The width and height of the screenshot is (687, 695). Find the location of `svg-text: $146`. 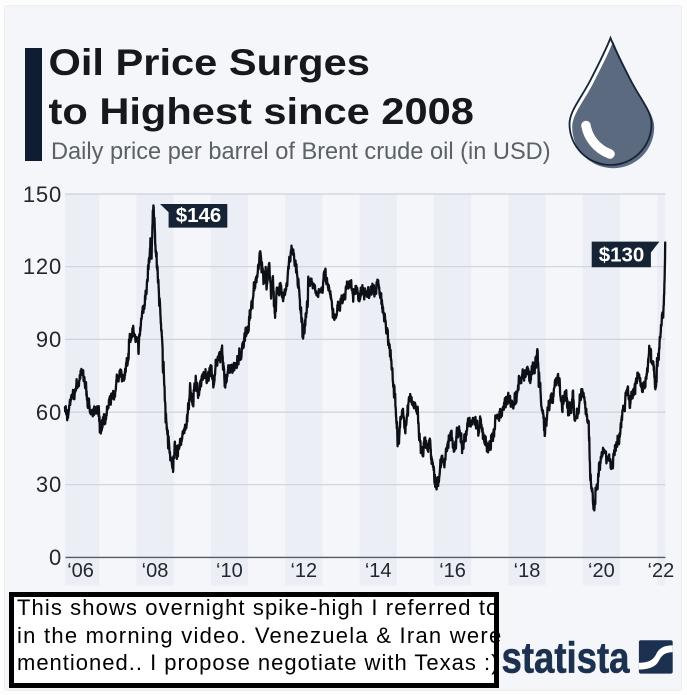

svg-text: $146 is located at coordinates (199, 215).